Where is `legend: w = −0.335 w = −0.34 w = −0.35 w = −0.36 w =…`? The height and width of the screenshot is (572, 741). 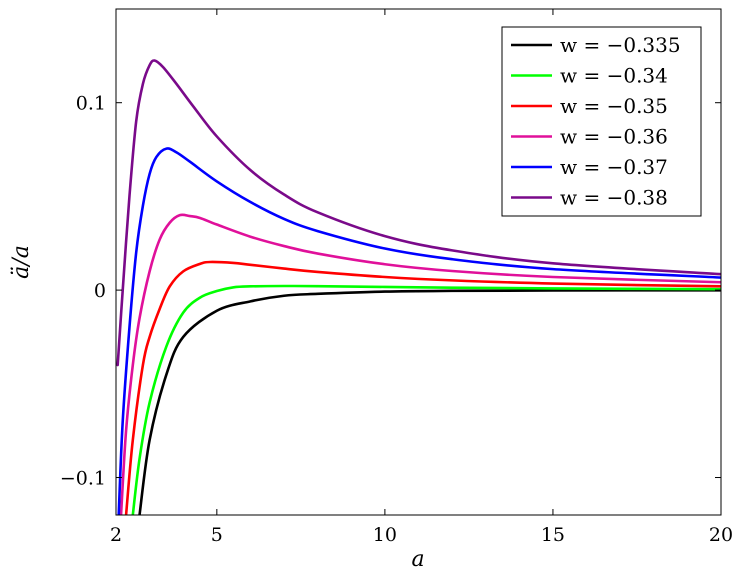
legend: w = −0.335 w = −0.34 w = −0.35 w = −0.36 w =… is located at coordinates (601, 121).